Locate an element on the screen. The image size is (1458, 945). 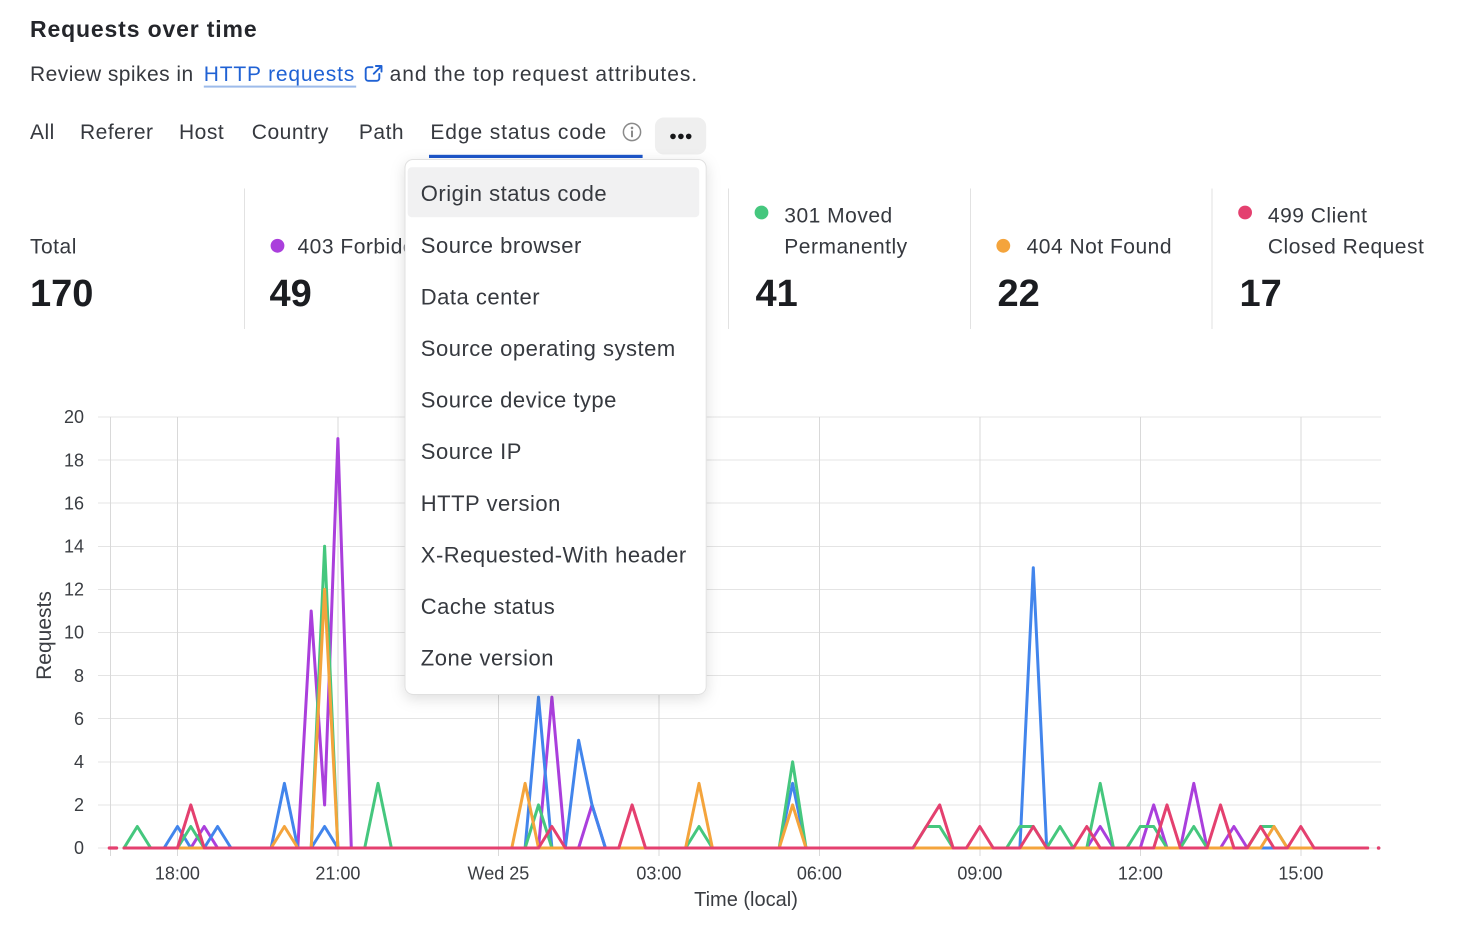
svg-text: Host is located at coordinates (201, 132).